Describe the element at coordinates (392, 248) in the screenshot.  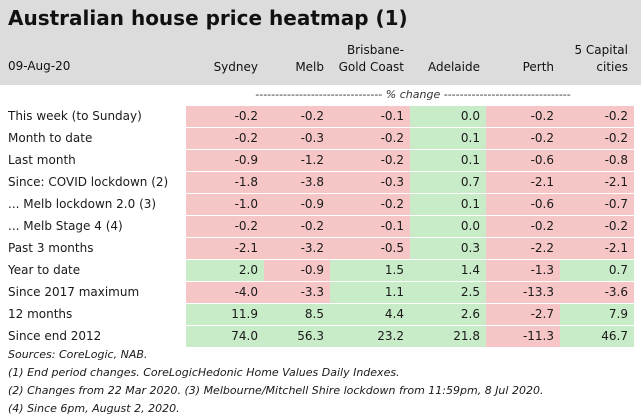
I see `cell-value: -0.5` at that location.